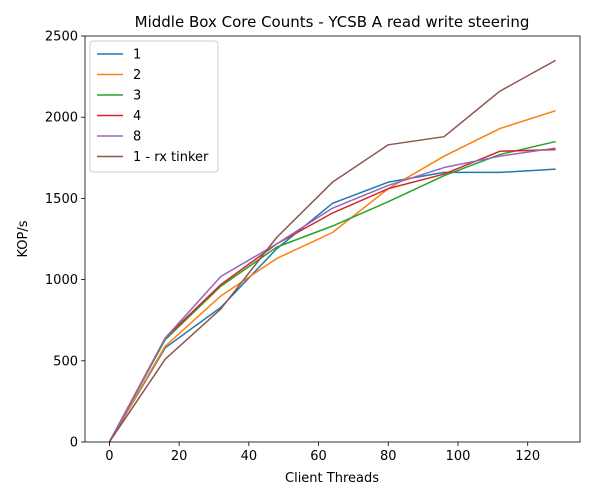 The image size is (600, 500). What do you see at coordinates (61, 37) in the screenshot?
I see `y-tick-label: 2500` at bounding box center [61, 37].